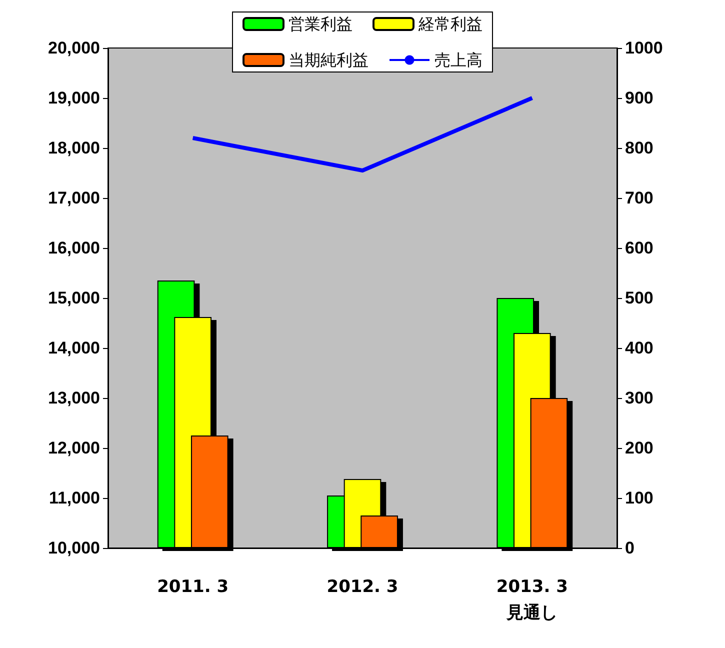 The image size is (725, 648). Describe the element at coordinates (532, 600) in the screenshot. I see `x-tick-label: 2013. 3 見通し` at that location.